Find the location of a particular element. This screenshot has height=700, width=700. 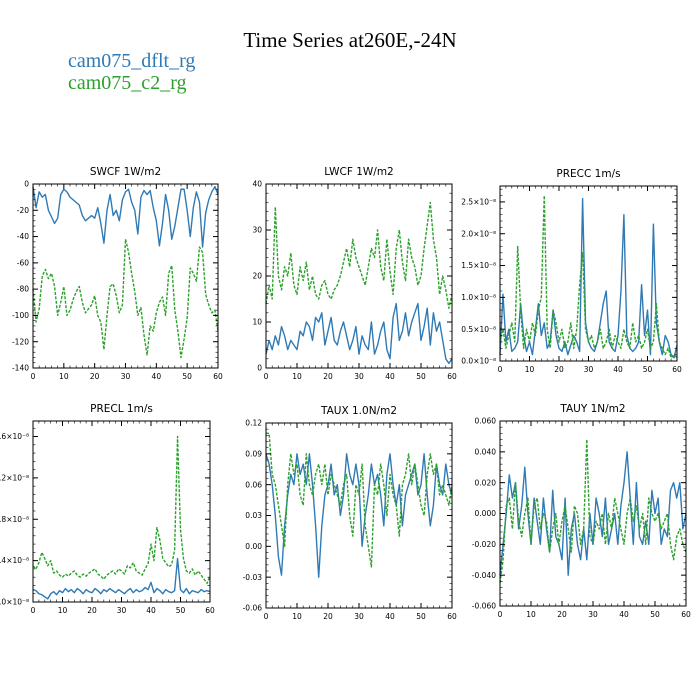

y-tick-label: 0.00 is located at coordinates (253, 546).